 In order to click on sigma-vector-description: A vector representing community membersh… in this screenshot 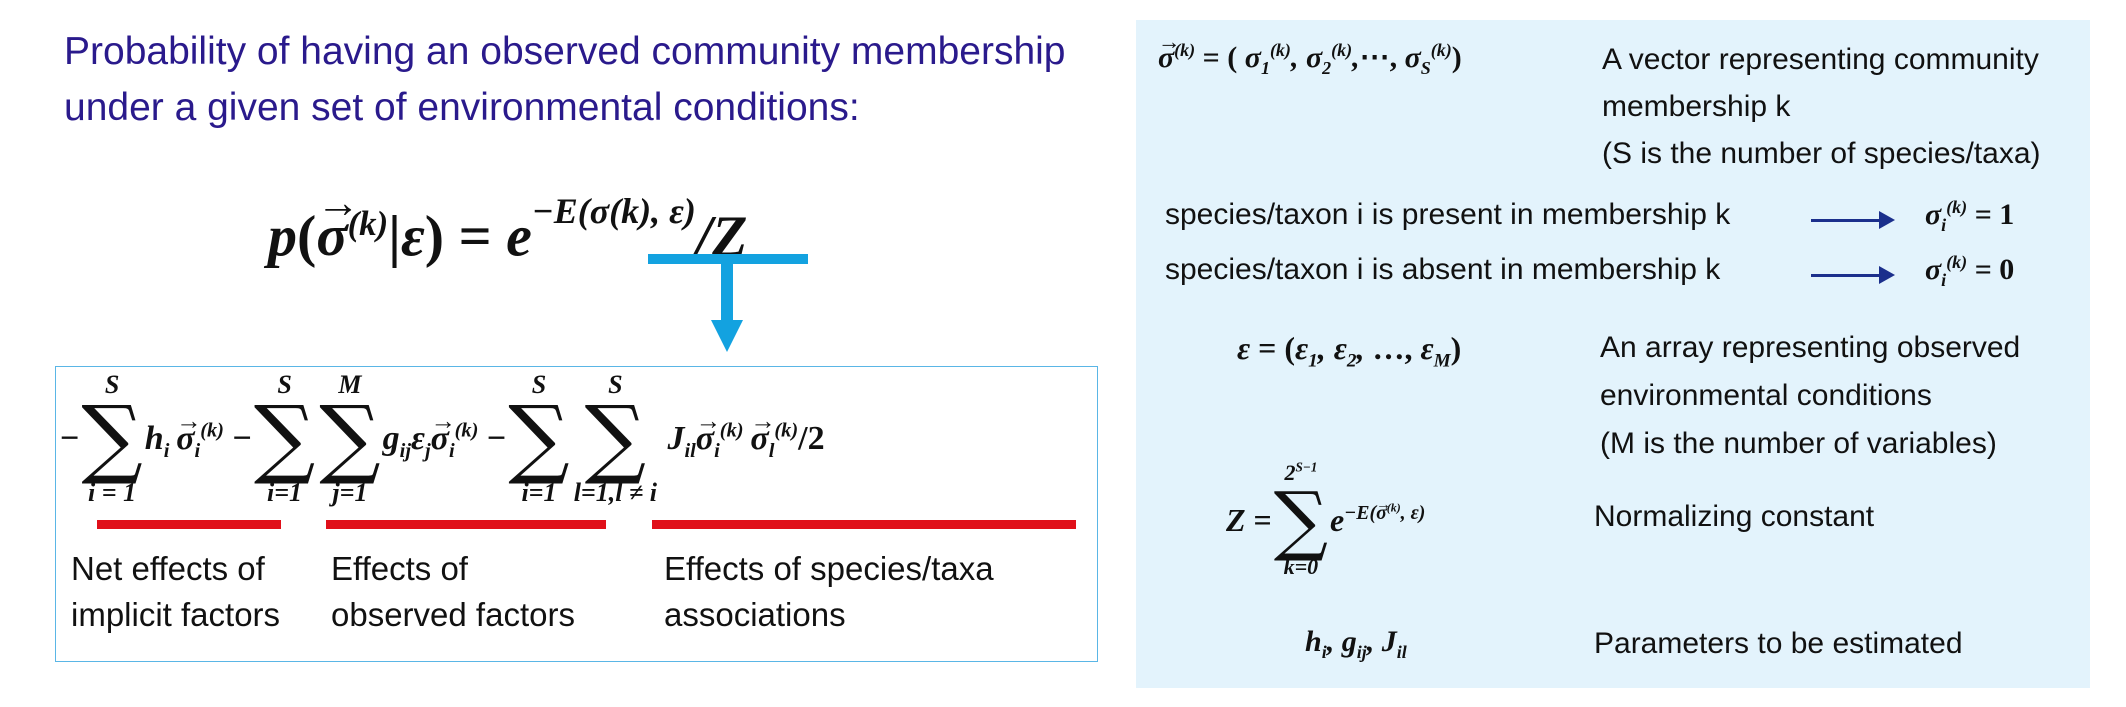, I will do `click(1821, 106)`.